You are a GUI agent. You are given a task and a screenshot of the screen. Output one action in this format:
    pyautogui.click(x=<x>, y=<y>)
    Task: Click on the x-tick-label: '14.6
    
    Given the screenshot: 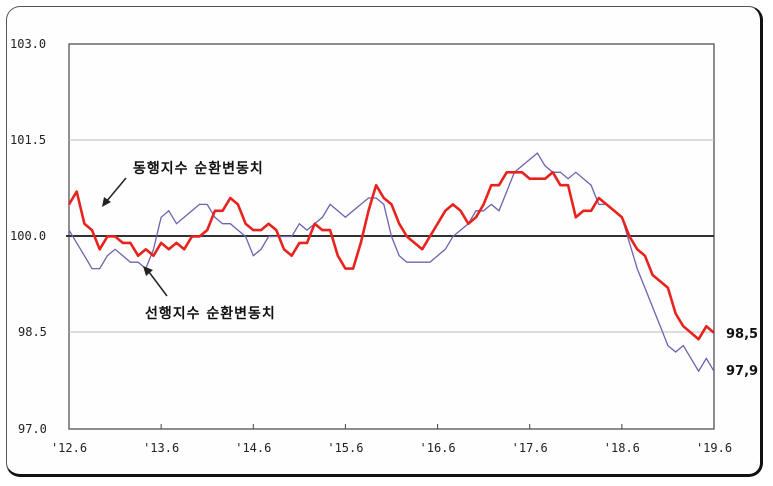 What is the action you would take?
    pyautogui.click(x=253, y=448)
    